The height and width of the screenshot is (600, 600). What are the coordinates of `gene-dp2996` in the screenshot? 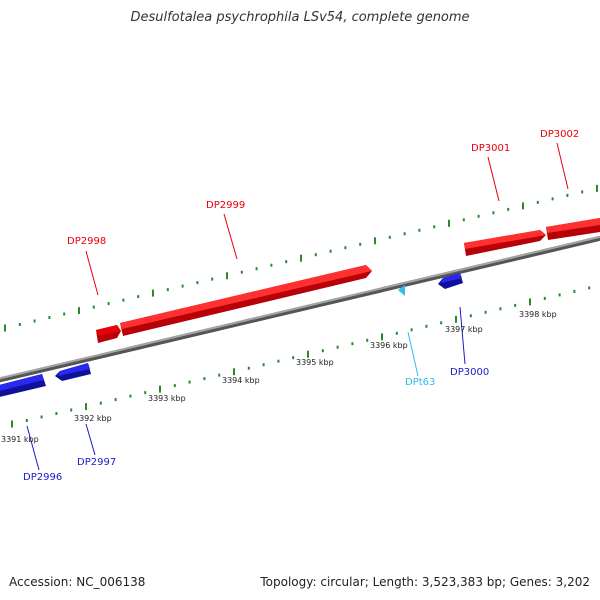 It's located at (23, 386).